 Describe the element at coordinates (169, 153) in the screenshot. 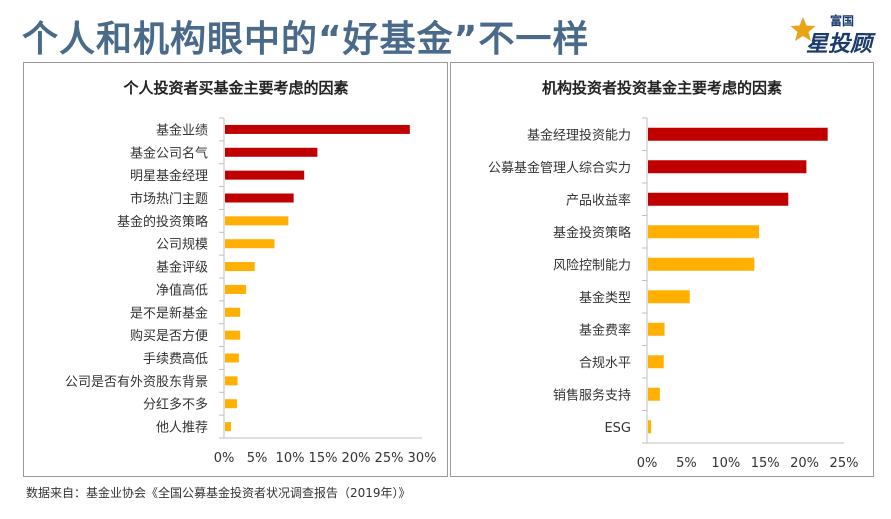

I see `individual-category-label: 基金公司名气` at that location.